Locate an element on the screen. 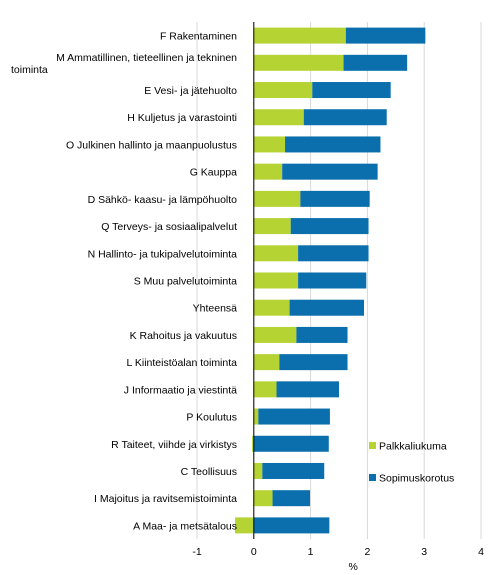 The height and width of the screenshot is (575, 492). legend-label: Sopimuskorotus is located at coordinates (416, 479).